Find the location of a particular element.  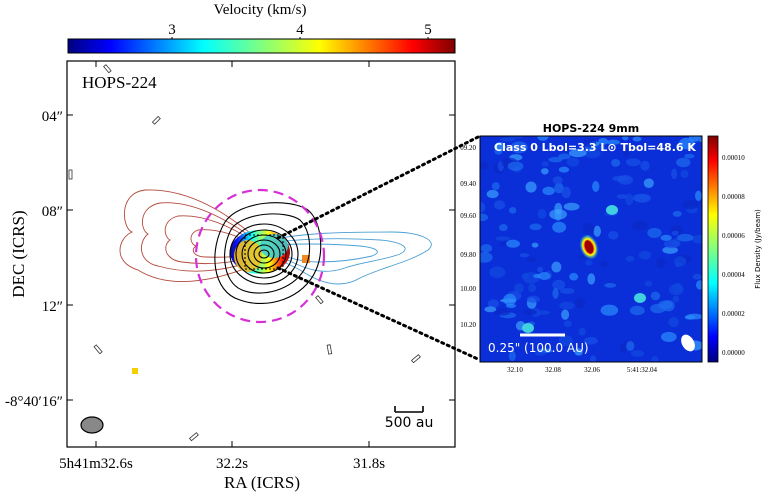

velocity-colorbar is located at coordinates (261, 46).